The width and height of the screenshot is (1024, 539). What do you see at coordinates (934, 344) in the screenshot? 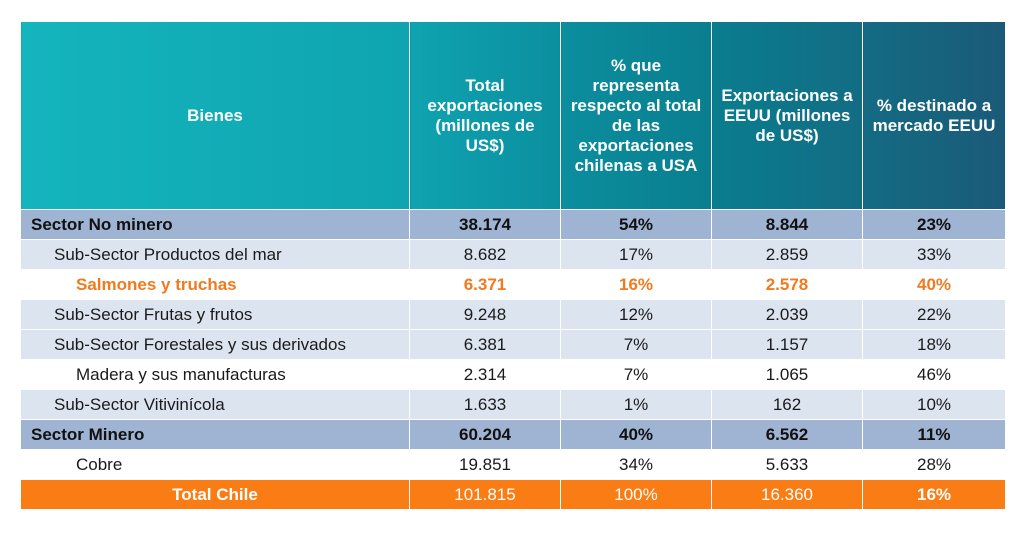
I see `cell-dest: 18%` at bounding box center [934, 344].